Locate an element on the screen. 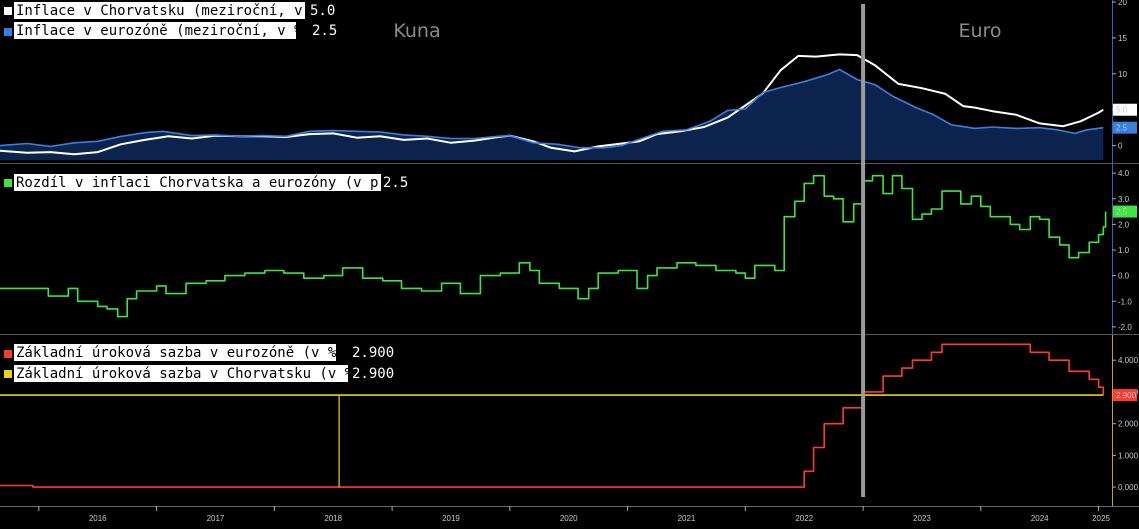  legend-swatch-ecb-rate is located at coordinates (8, 354).